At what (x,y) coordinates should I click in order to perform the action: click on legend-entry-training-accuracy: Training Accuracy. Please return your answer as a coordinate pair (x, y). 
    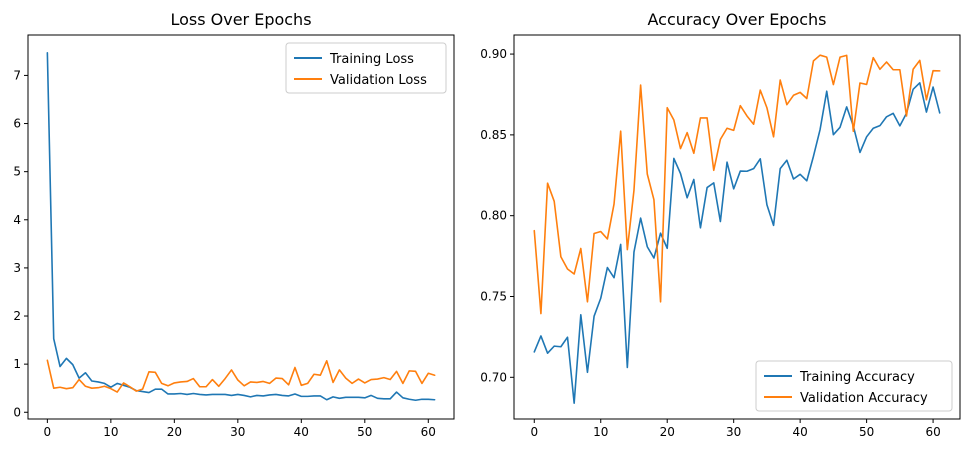
    Looking at the image, I should click on (839, 377).